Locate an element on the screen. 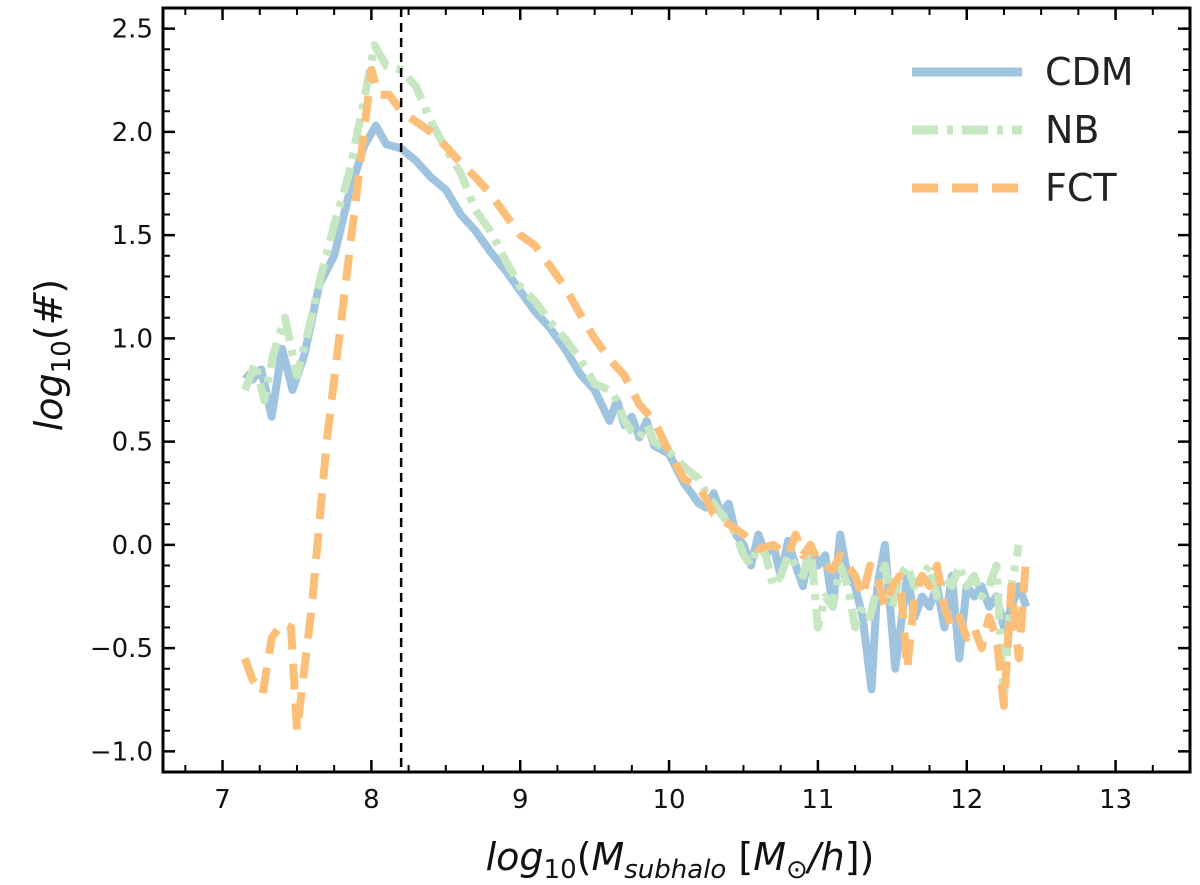 Image resolution: width=1200 pixels, height=885 pixels. y-tick-label: 0.5 is located at coordinates (132, 443).